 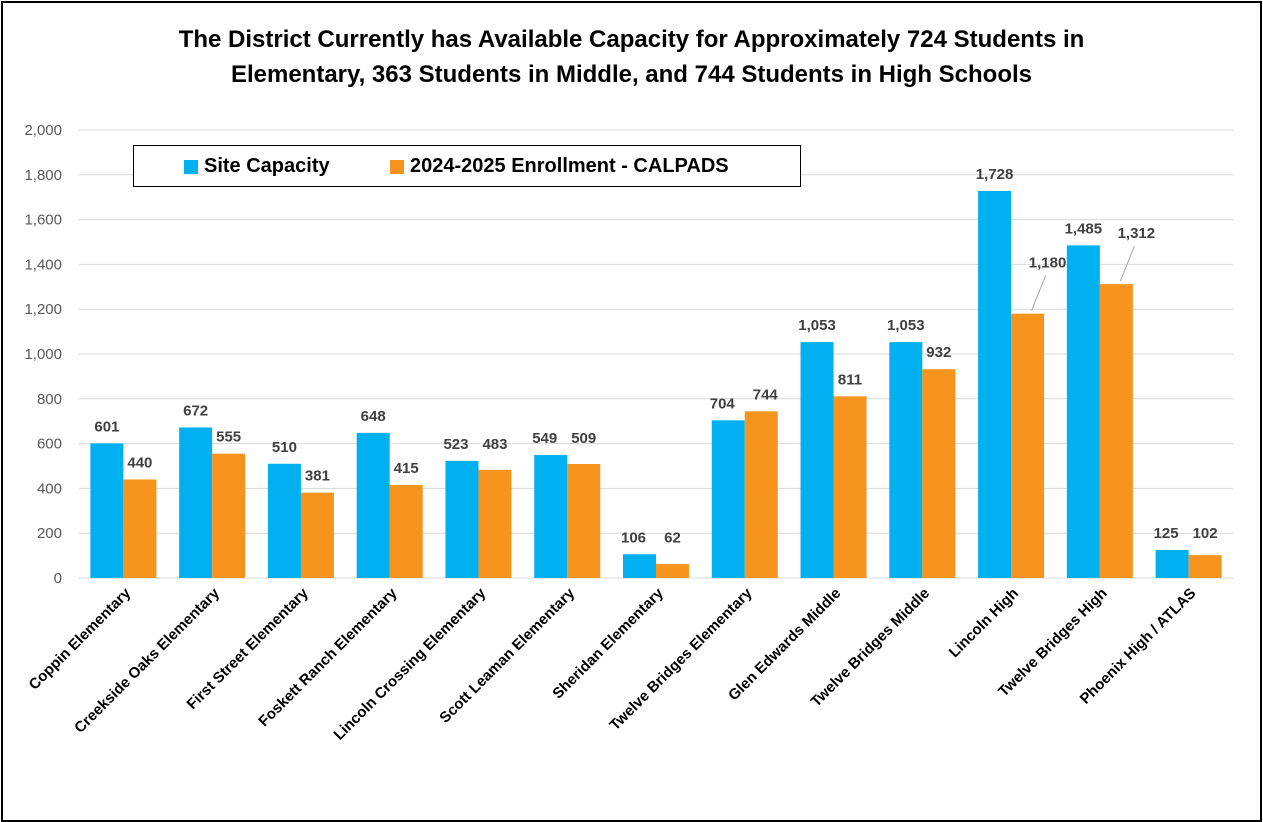 What do you see at coordinates (43, 175) in the screenshot?
I see `y-tick-label: 1,800` at bounding box center [43, 175].